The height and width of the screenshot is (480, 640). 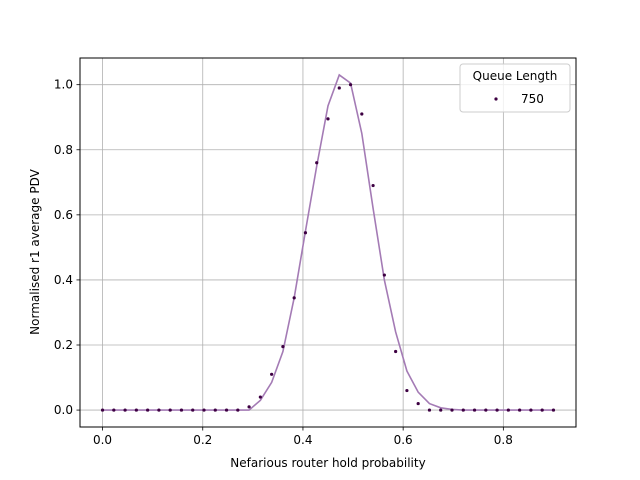 I want to click on legend-box, so click(x=515, y=88).